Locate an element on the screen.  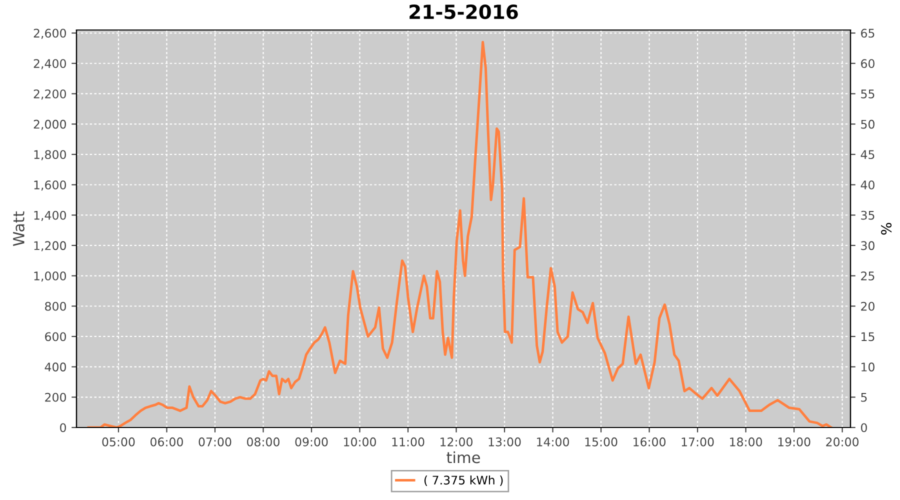
y2-tick-label: 0 is located at coordinates (864, 427).